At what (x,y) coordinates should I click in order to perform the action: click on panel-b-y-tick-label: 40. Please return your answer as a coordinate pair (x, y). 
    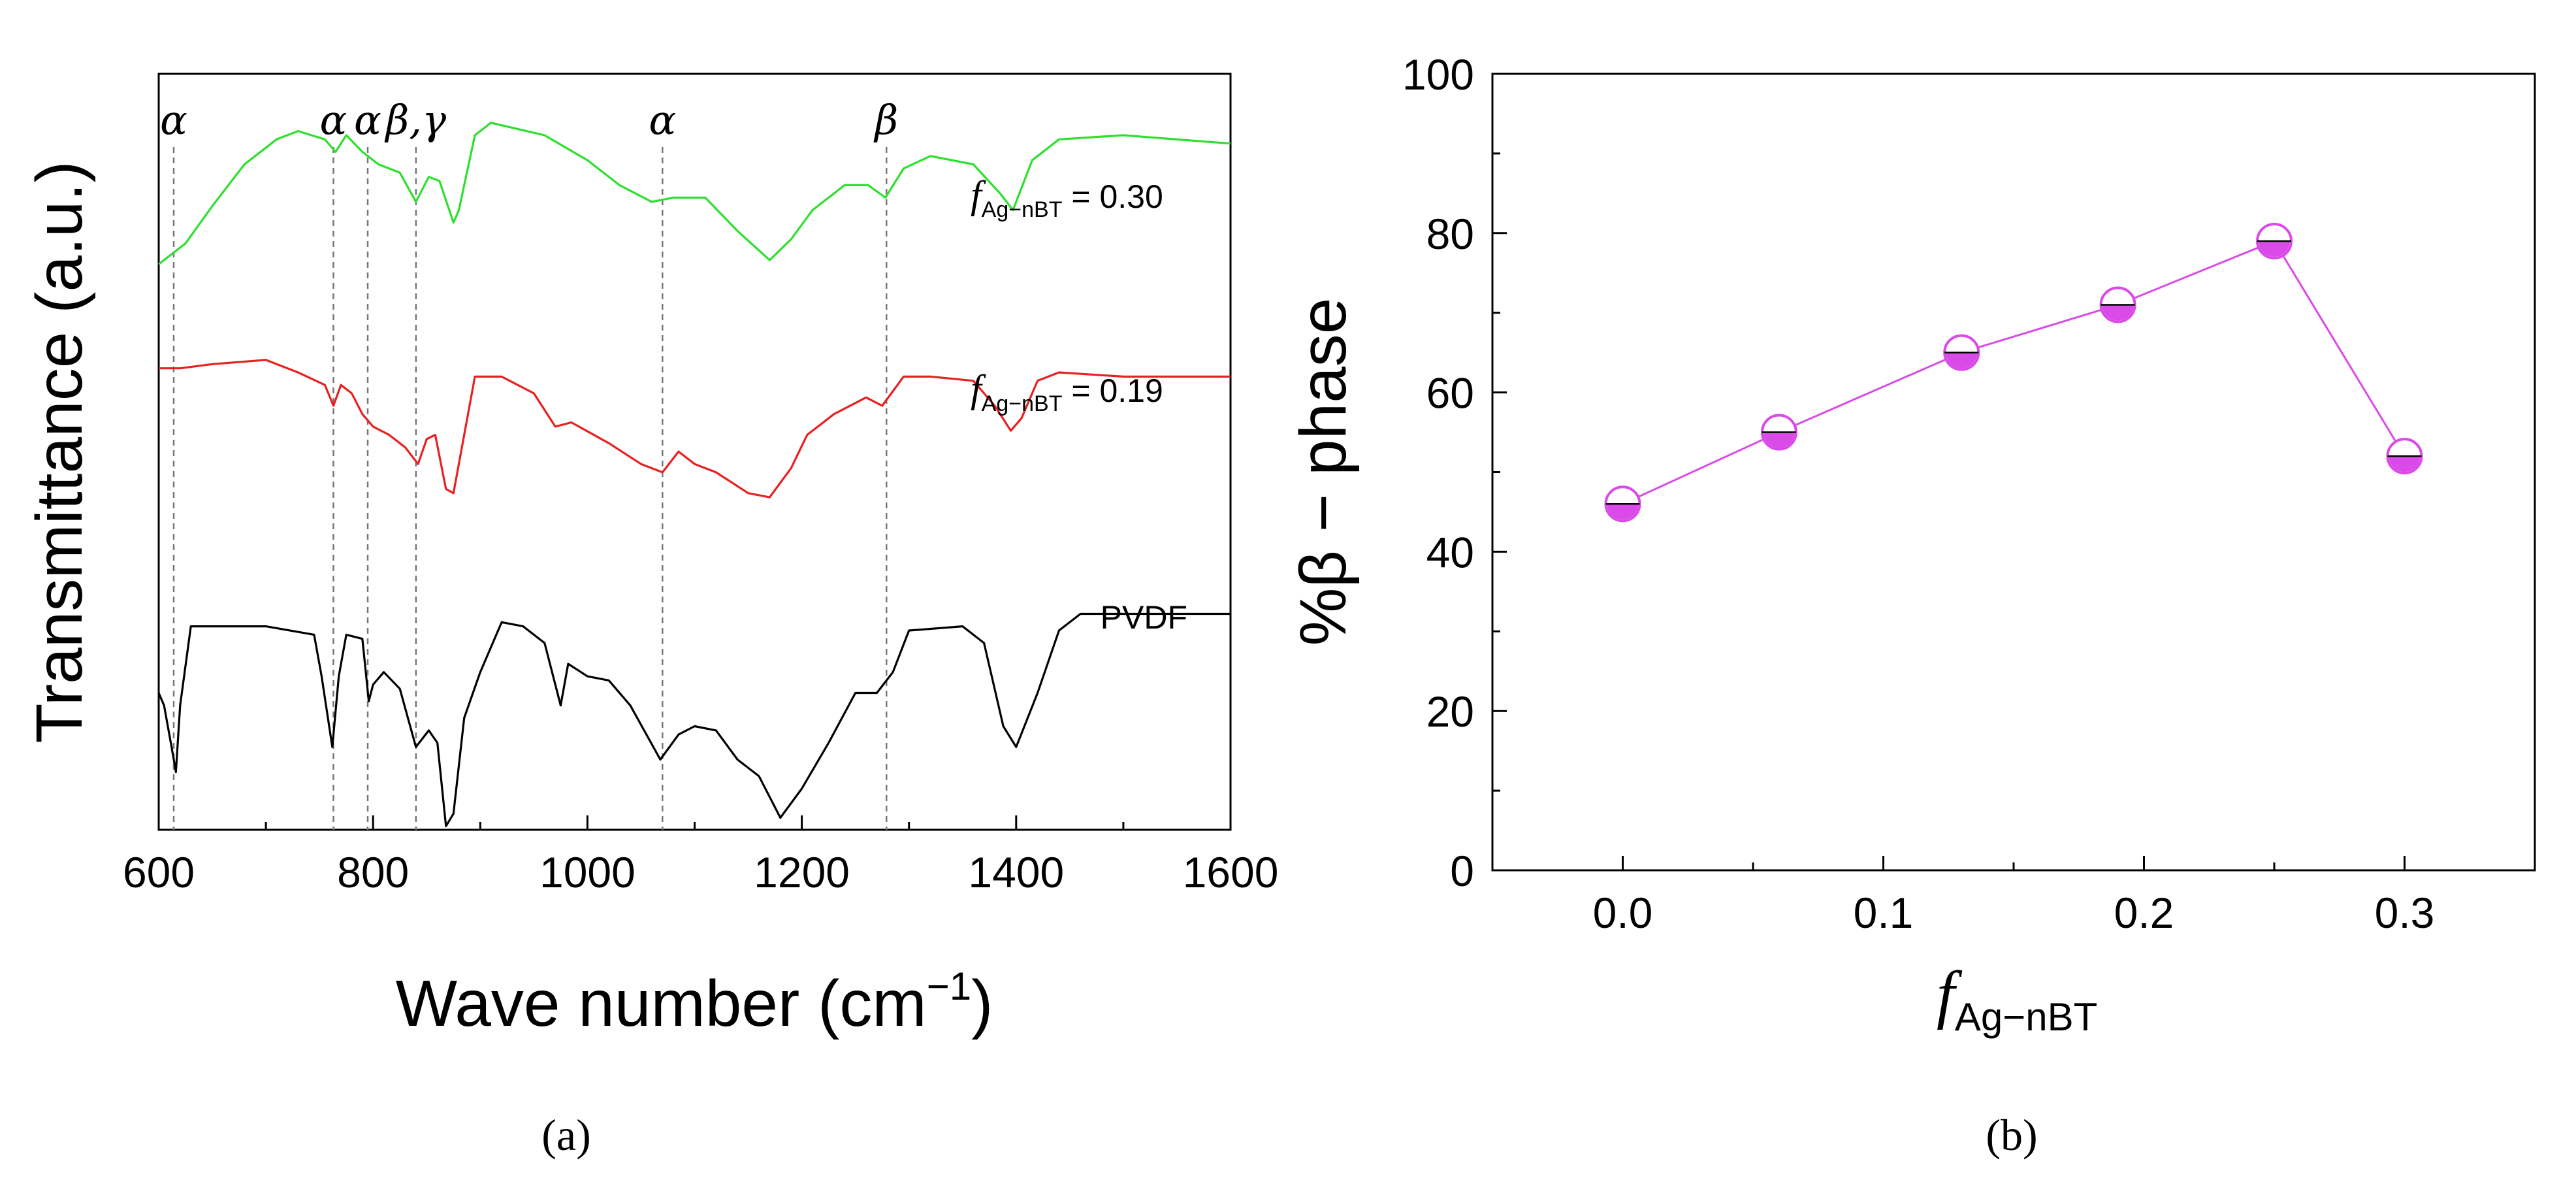
    Looking at the image, I should click on (1450, 552).